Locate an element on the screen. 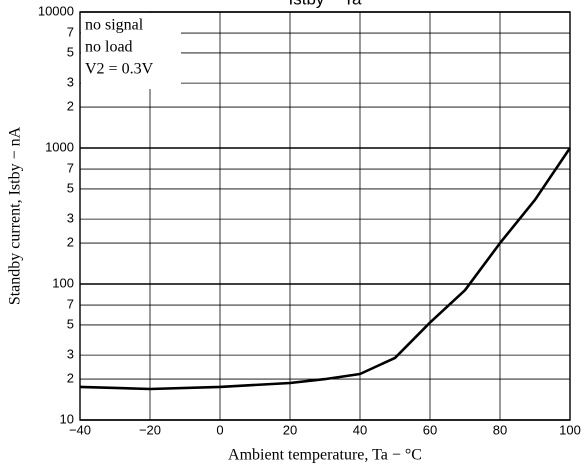 The height and width of the screenshot is (470, 584). x-tick-label: 60 is located at coordinates (430, 429).